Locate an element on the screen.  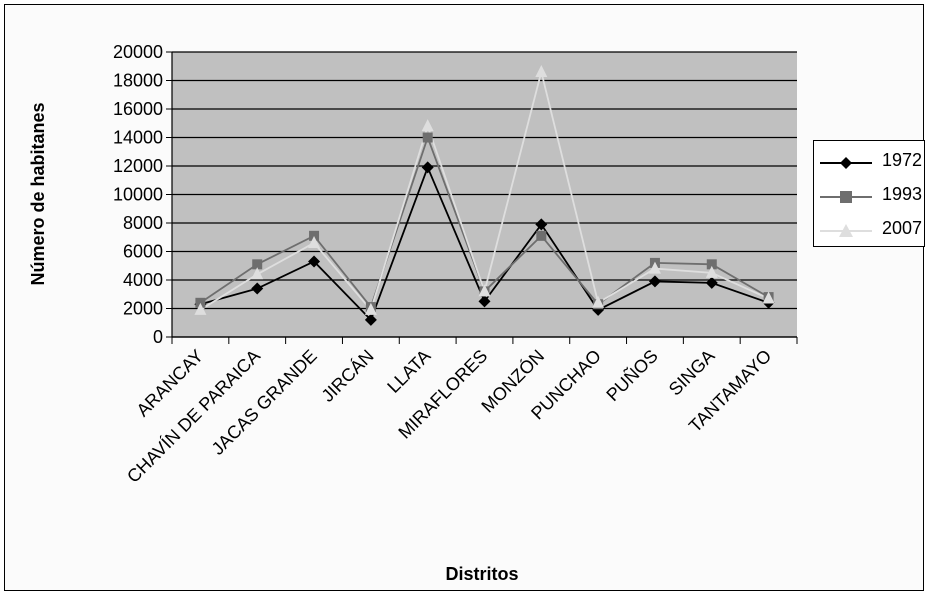
x-tick-label: PUÑOS is located at coordinates (632, 375).